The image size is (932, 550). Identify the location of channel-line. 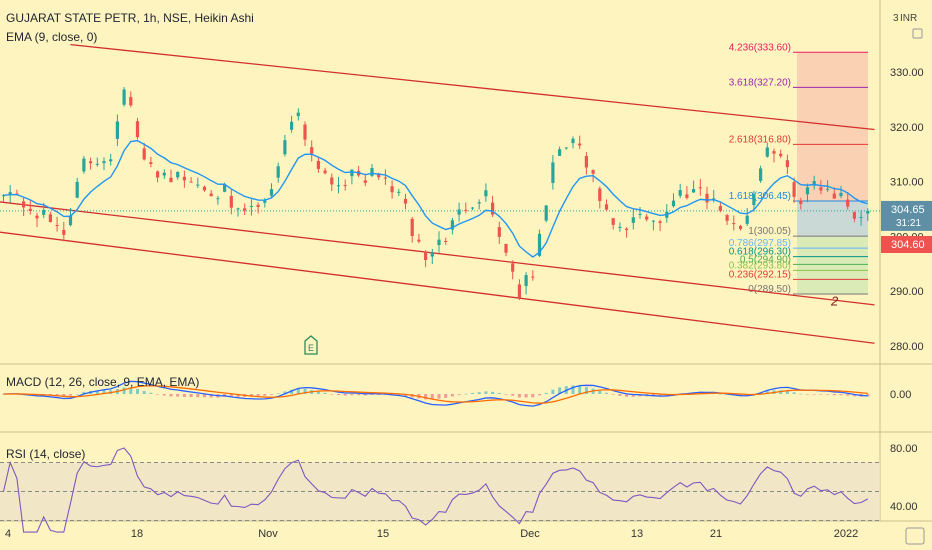
(472, 87).